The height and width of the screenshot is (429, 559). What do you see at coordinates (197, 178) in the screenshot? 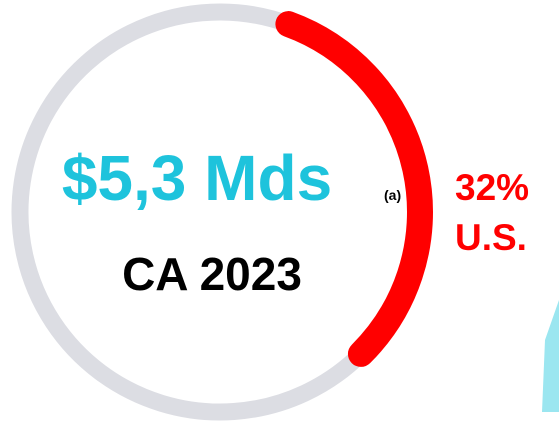
I see `center-value: $5,3 Mds` at bounding box center [197, 178].